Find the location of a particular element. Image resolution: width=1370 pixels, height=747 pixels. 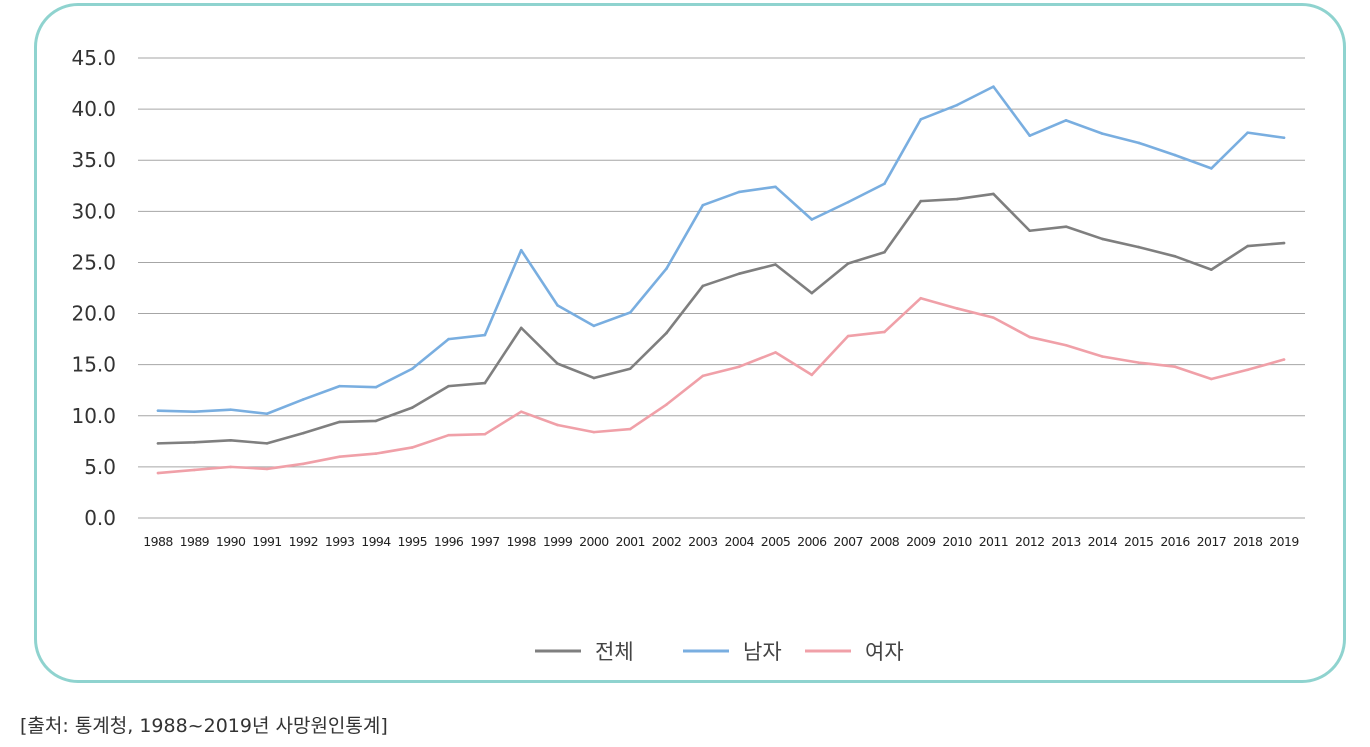

x-tick-label: 1990 is located at coordinates (231, 541).